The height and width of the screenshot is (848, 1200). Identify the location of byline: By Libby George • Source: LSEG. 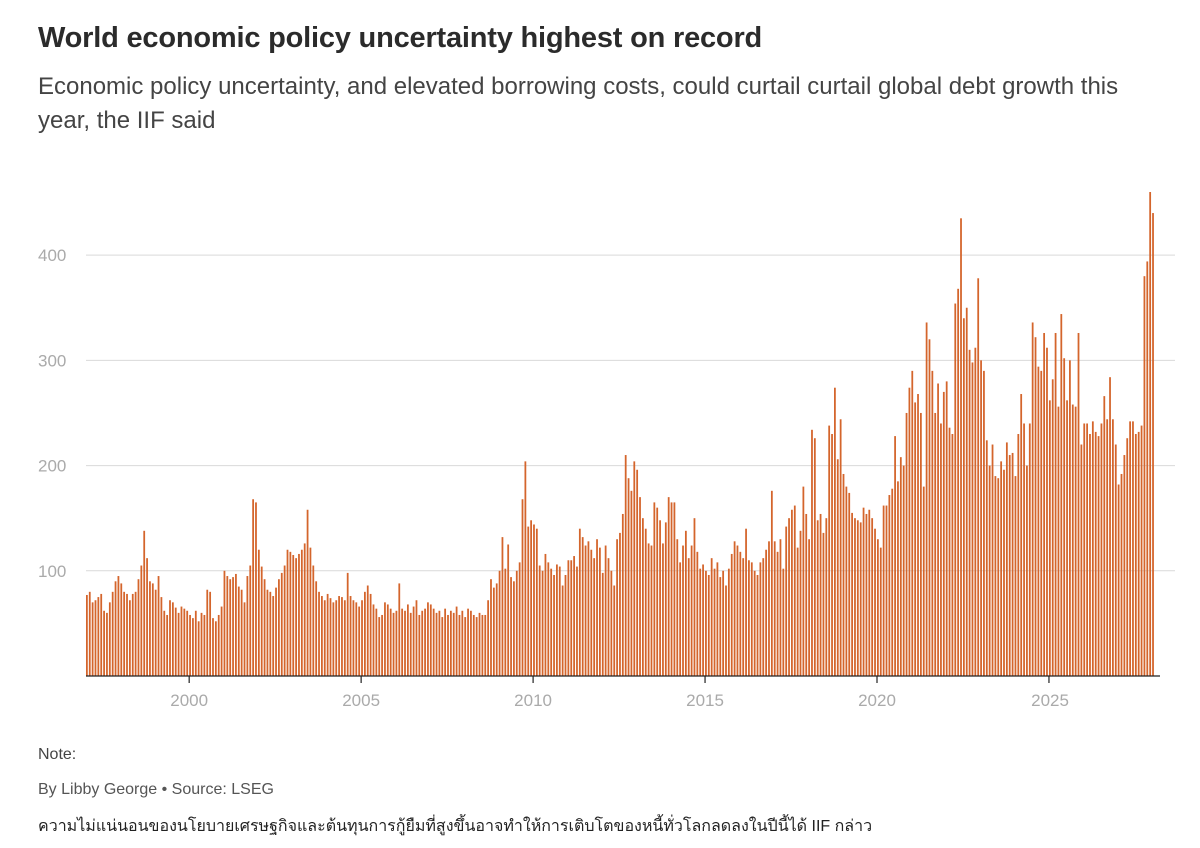
(156, 789).